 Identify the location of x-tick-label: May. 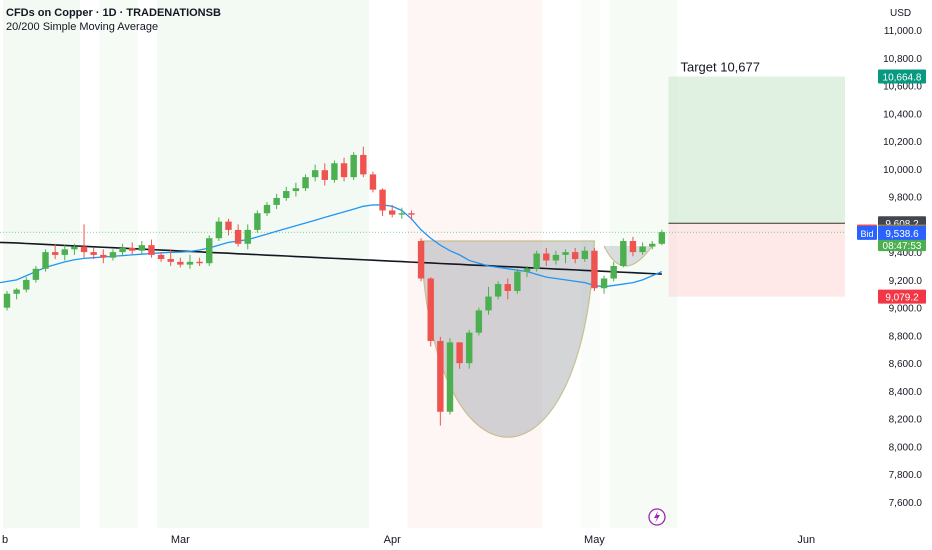
(594, 540).